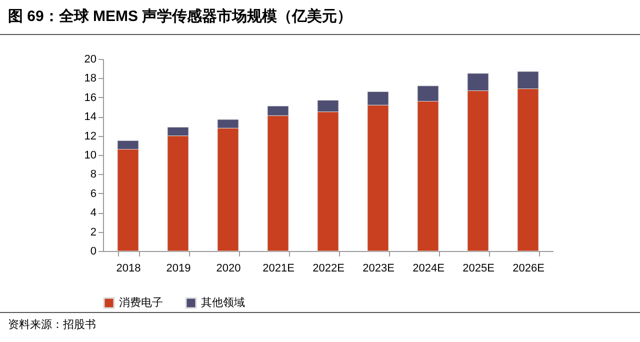  What do you see at coordinates (93, 174) in the screenshot?
I see `y-tick-label: 8` at bounding box center [93, 174].